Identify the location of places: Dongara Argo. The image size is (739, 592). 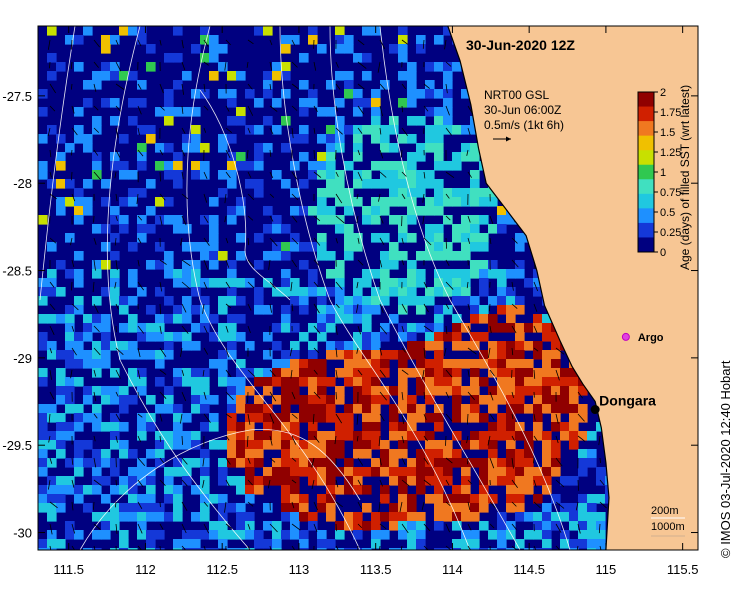
(627, 373).